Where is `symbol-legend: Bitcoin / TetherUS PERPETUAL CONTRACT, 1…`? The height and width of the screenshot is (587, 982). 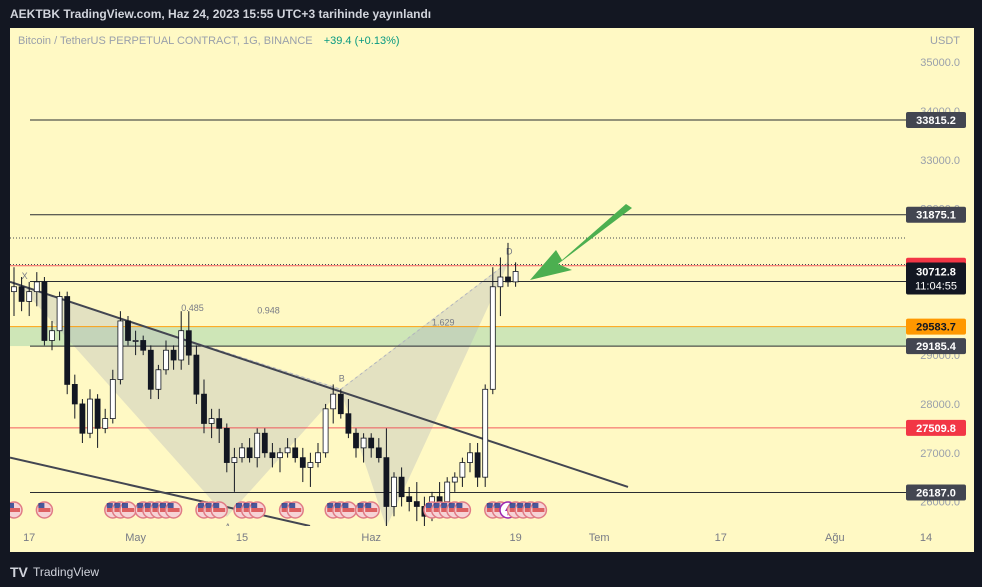 symbol-legend: Bitcoin / TetherUS PERPETUAL CONTRACT, 1… is located at coordinates (209, 41).